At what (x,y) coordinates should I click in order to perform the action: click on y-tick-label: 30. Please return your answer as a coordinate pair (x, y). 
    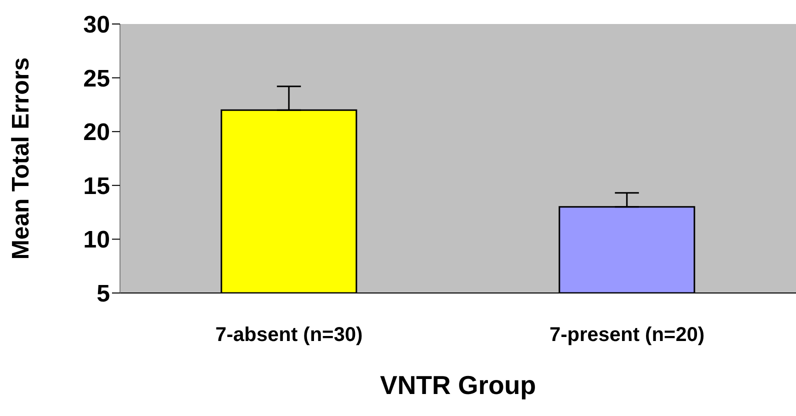
    Looking at the image, I should click on (96, 25).